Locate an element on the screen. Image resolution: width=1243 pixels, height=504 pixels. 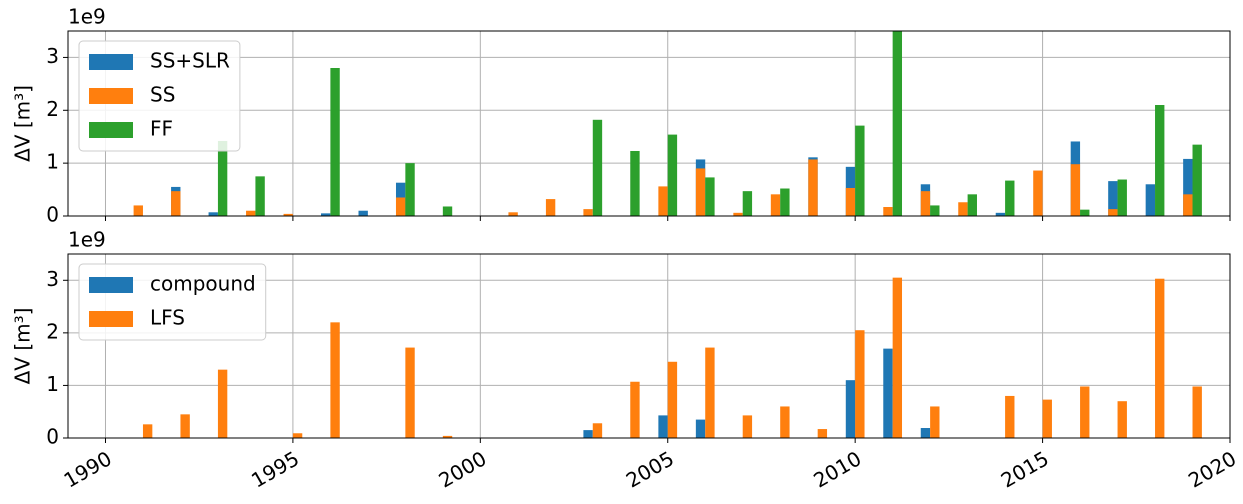
legend-label: FF is located at coordinates (161, 129).